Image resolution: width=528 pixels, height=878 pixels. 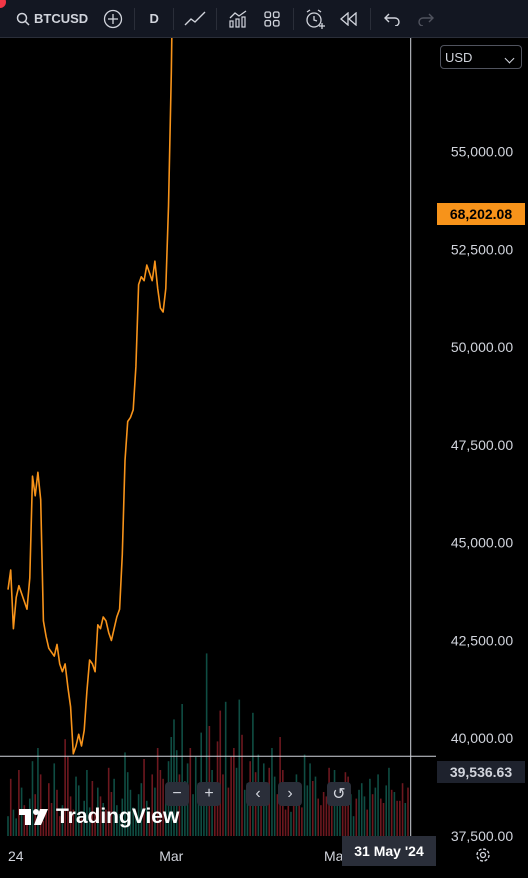 I want to click on zoom-out-button: −, so click(x=177, y=794).